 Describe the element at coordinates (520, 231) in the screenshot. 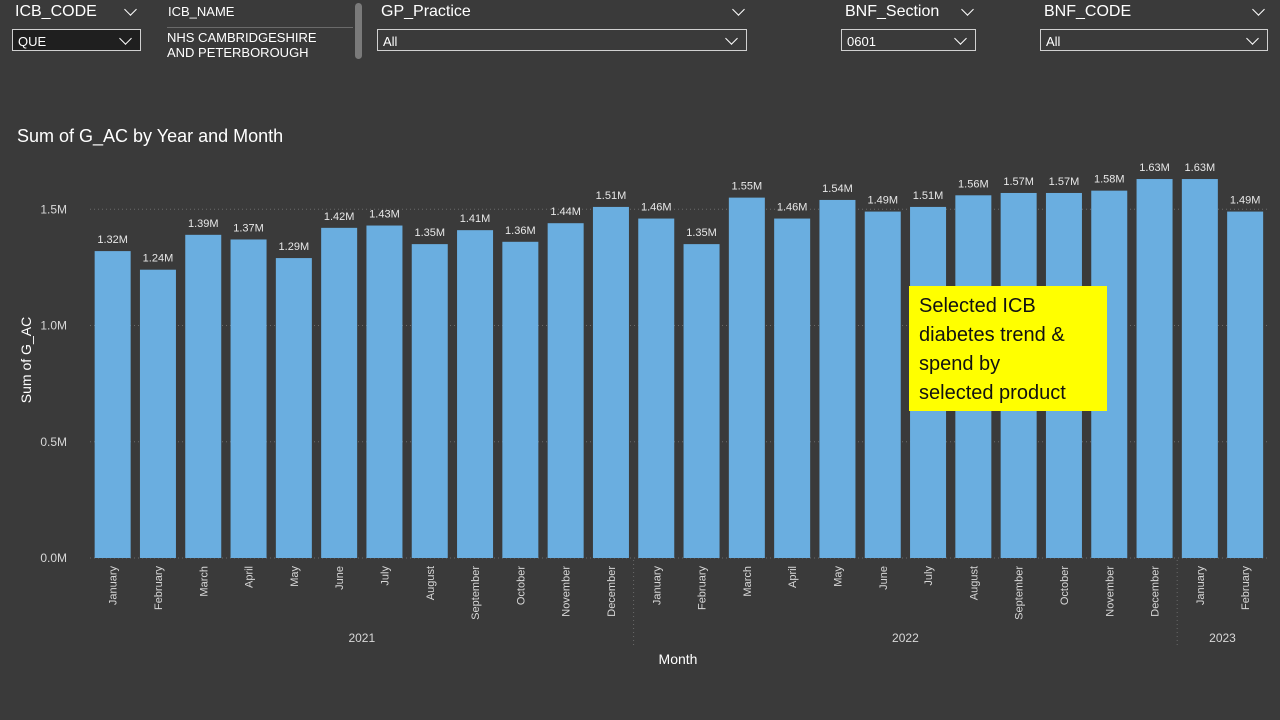

I see `data-label: 1.36M` at that location.